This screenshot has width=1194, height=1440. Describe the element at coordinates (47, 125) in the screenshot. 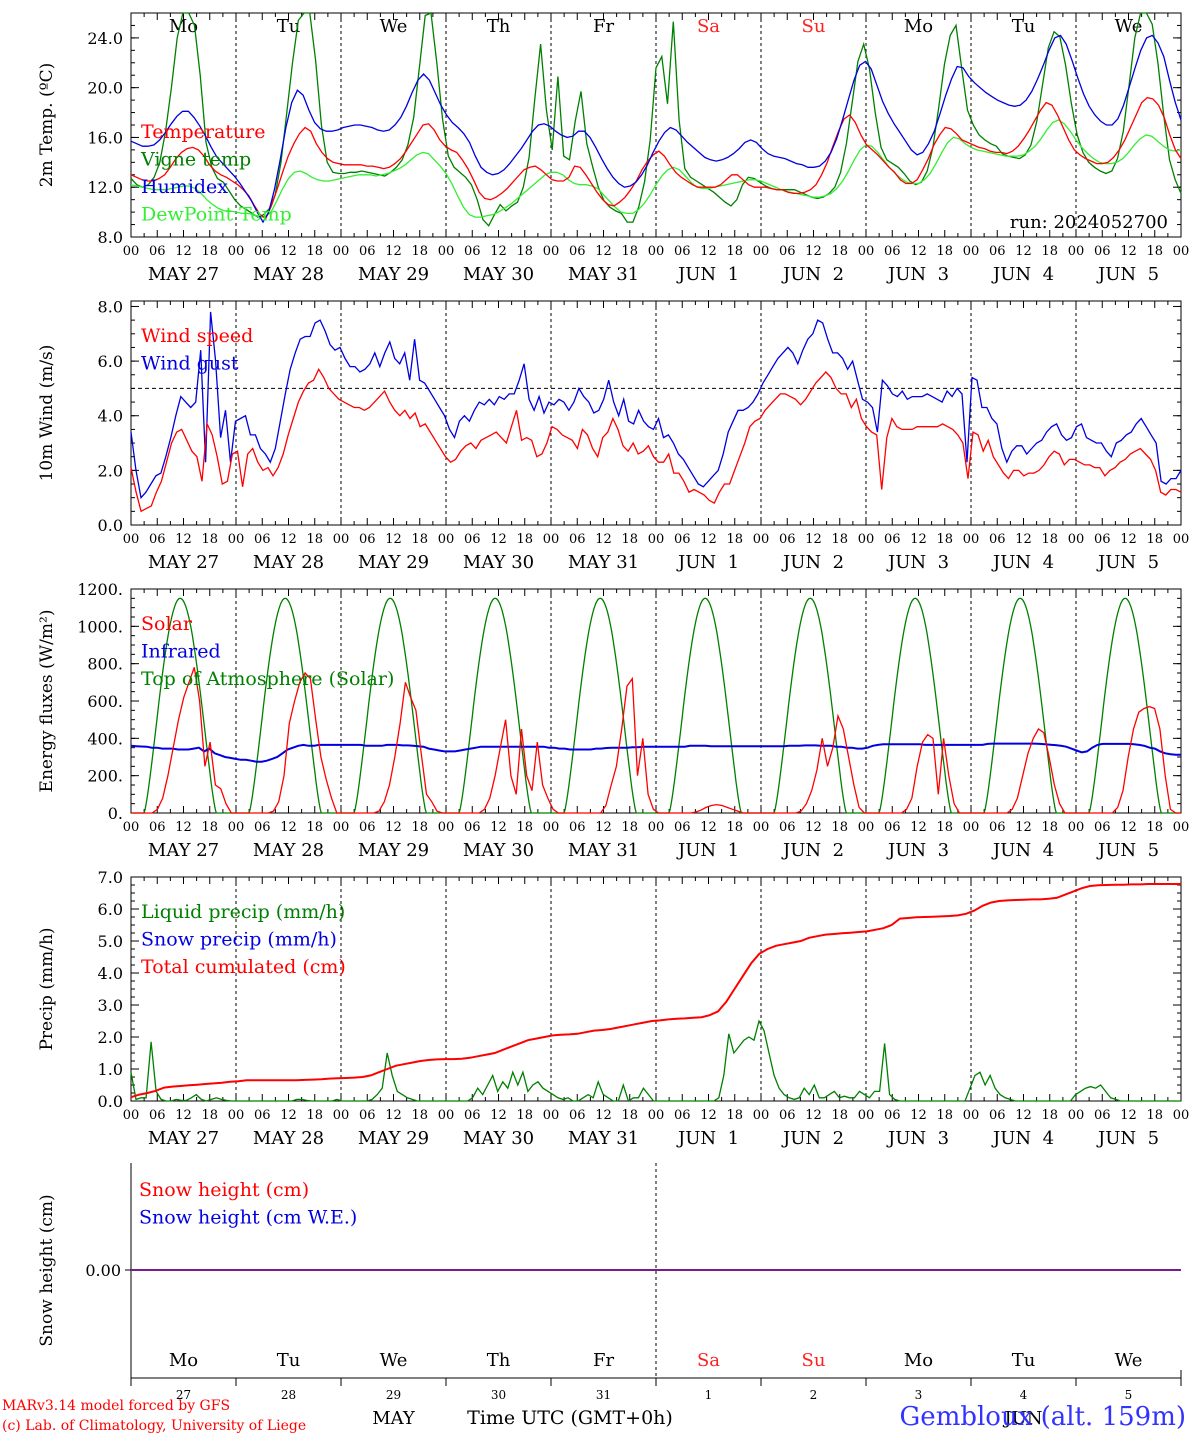

I see `y-axis-label: 2m Temp. (ºC)` at that location.